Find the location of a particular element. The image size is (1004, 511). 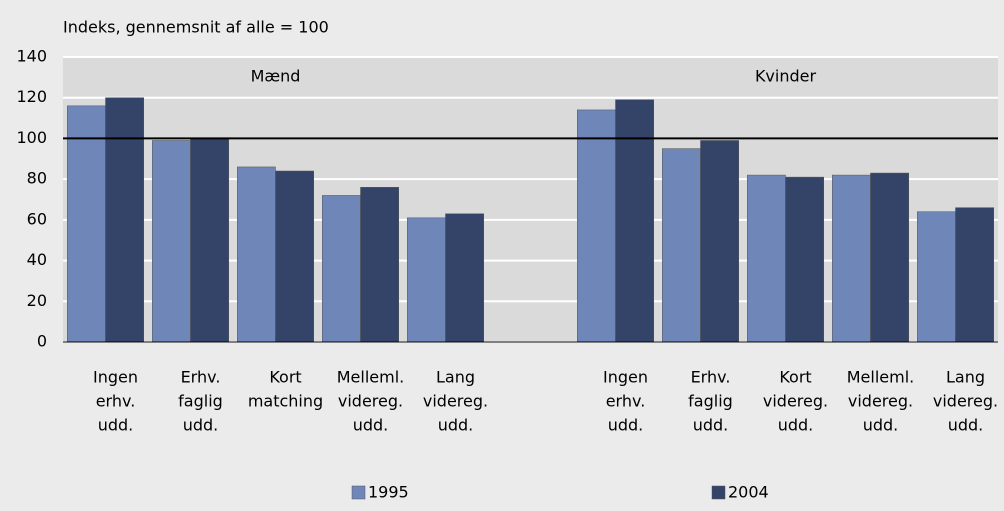

legend-label: 2004 is located at coordinates (748, 492).